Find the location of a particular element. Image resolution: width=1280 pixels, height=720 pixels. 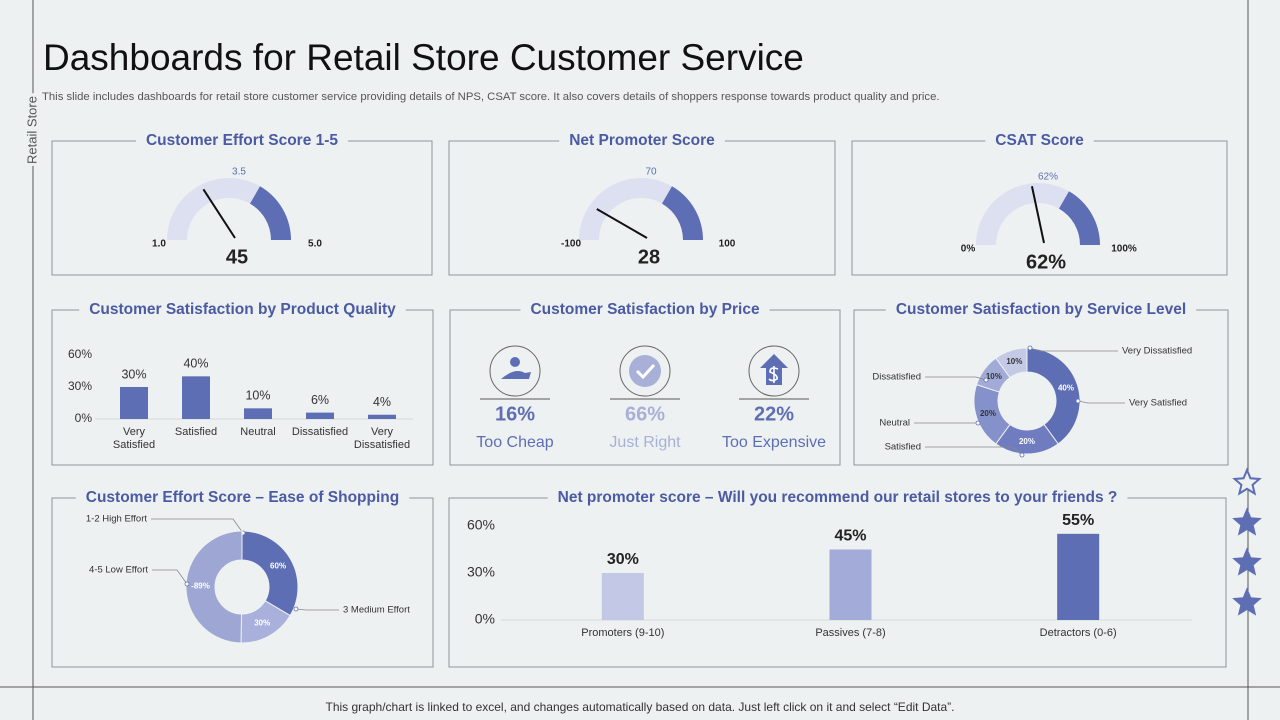

gauge-value: 62% is located at coordinates (1046, 262).